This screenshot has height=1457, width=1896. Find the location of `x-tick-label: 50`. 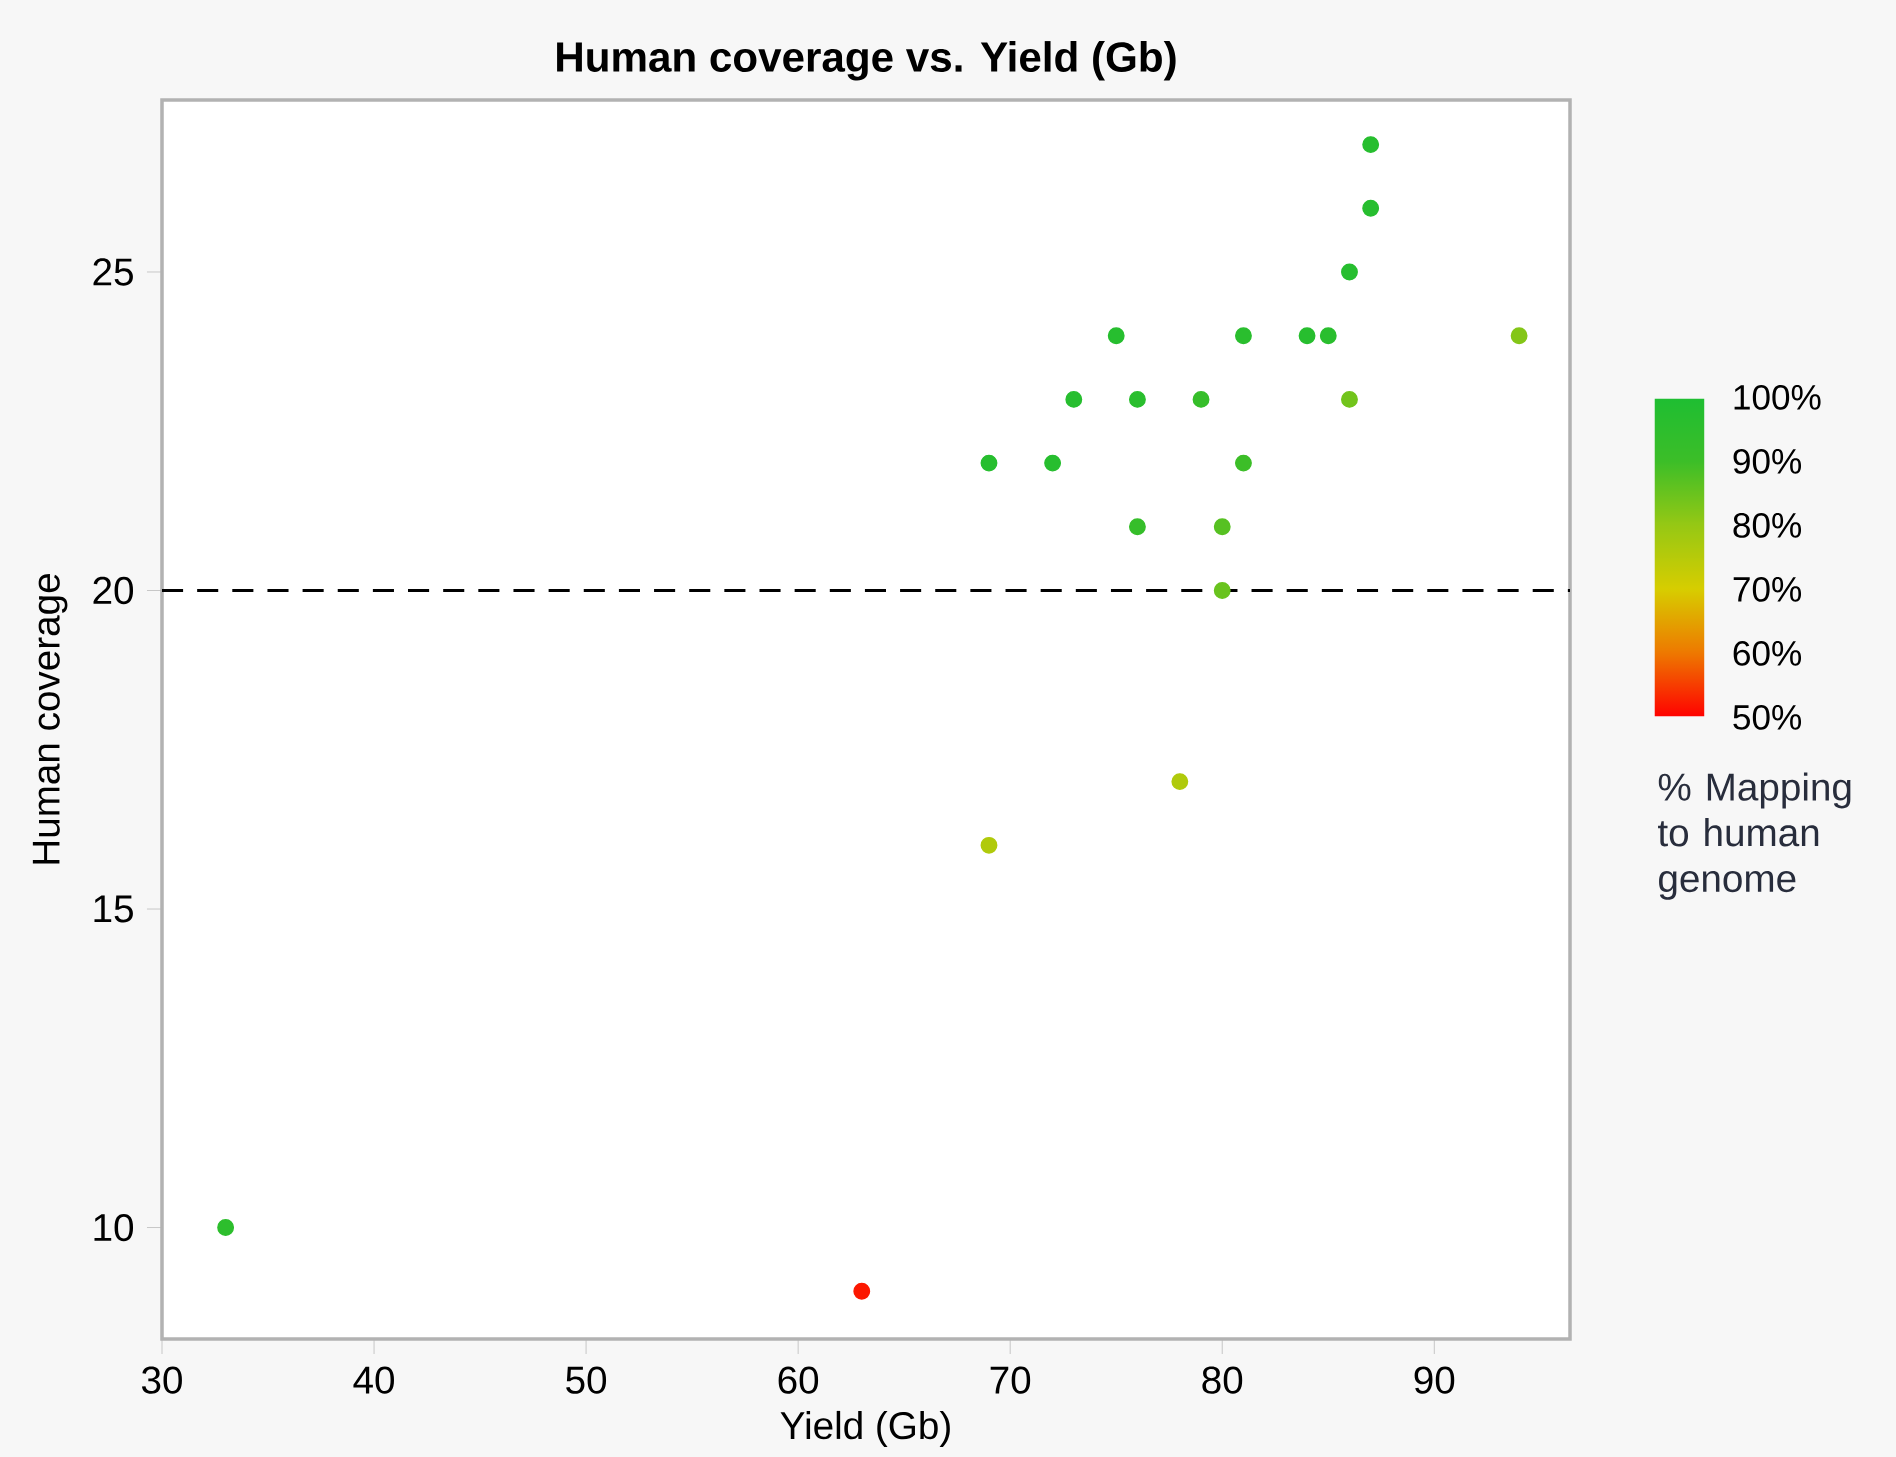

x-tick-label: 50 is located at coordinates (586, 1380).